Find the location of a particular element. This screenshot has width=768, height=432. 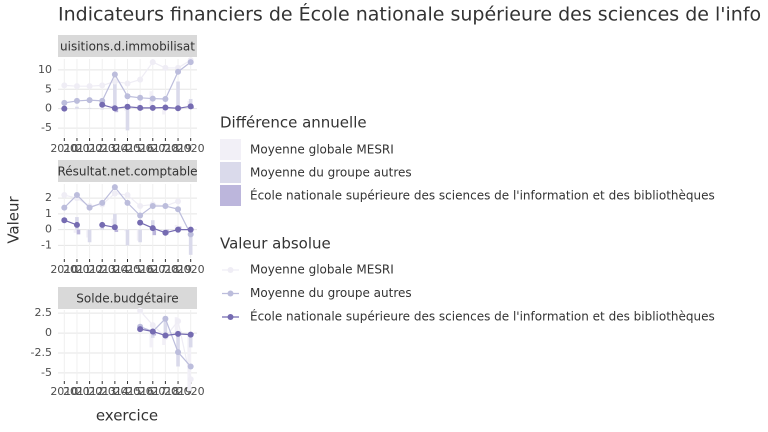

legend-title: Valeur absolue is located at coordinates (275, 244).